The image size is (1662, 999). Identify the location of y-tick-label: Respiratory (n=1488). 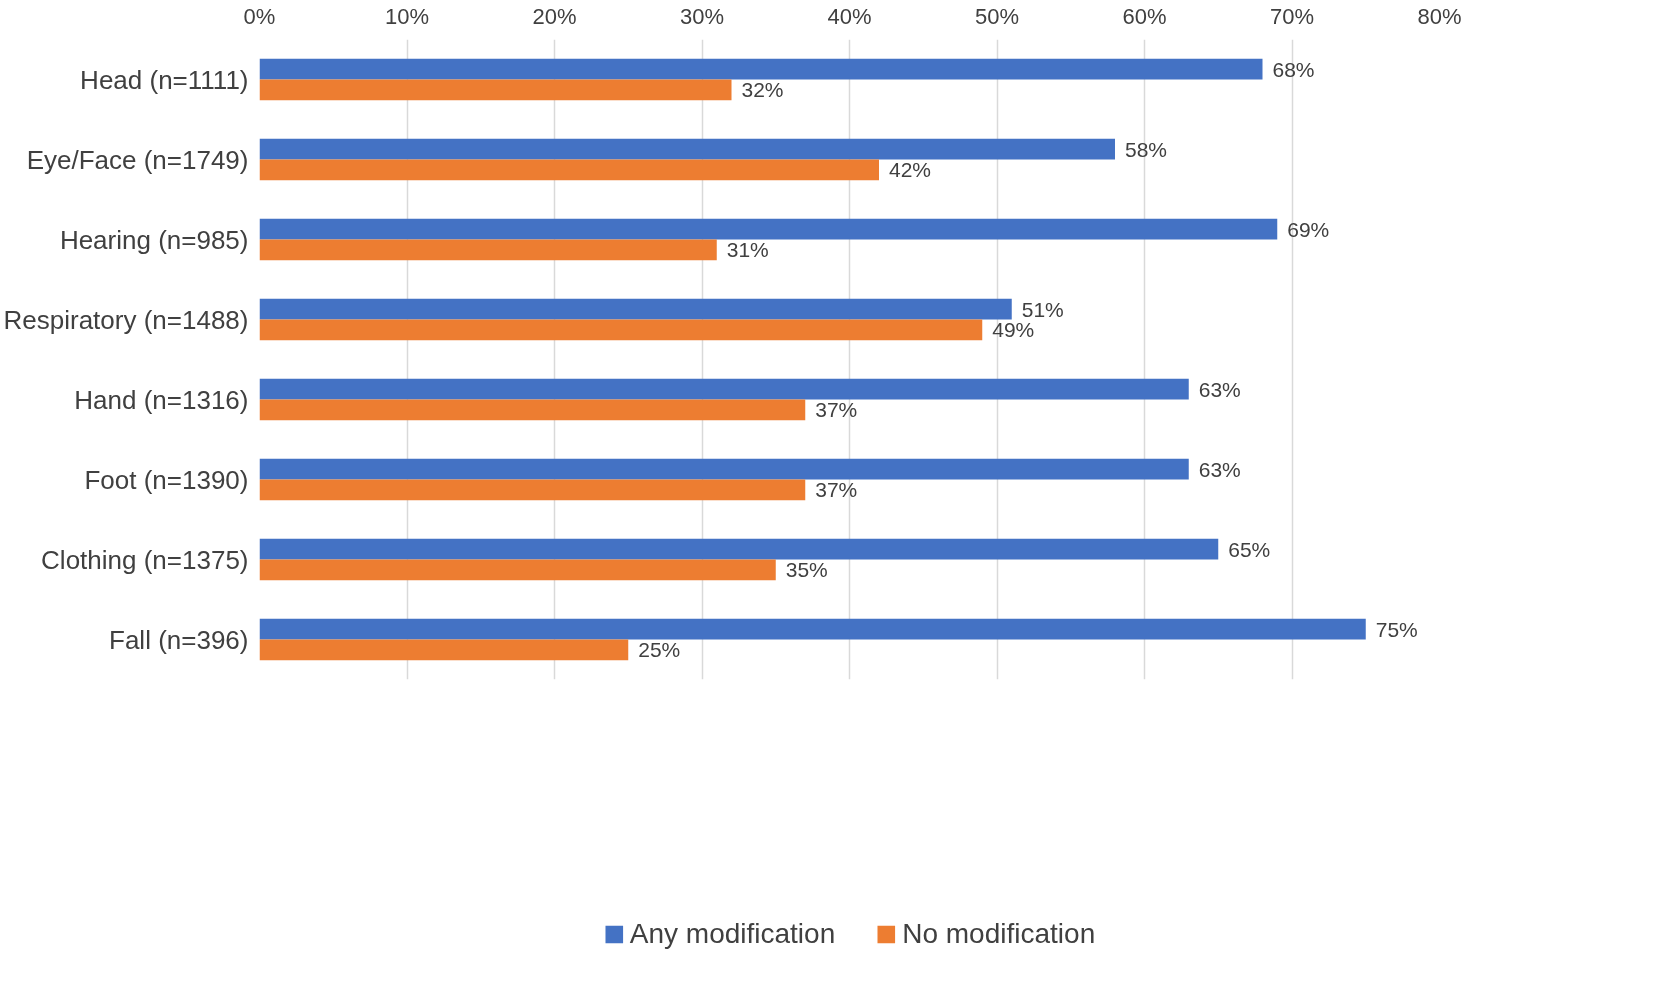
(126, 319).